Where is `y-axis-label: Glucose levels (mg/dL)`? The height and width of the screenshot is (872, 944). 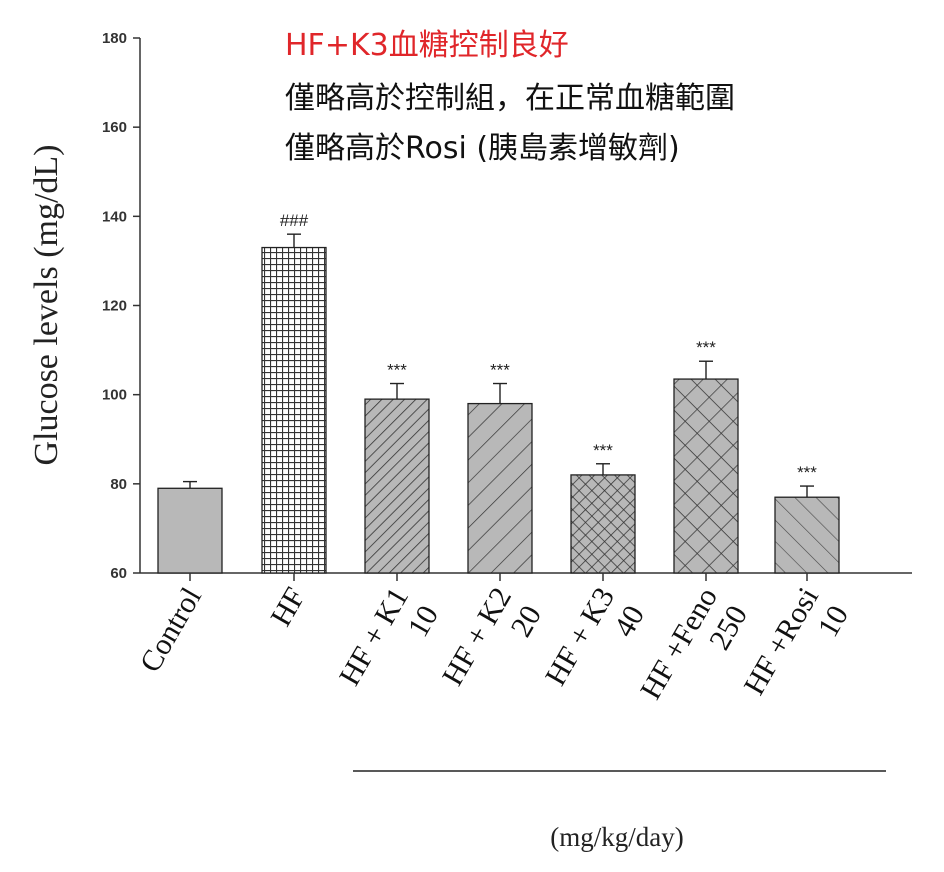
y-axis-label: Glucose levels (mg/dL) is located at coordinates (46, 304).